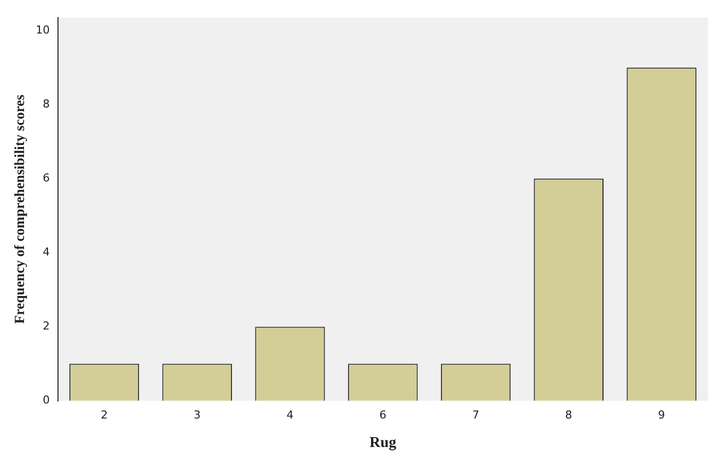 This screenshot has width=718, height=464. I want to click on y-tick-label: 10, so click(43, 29).